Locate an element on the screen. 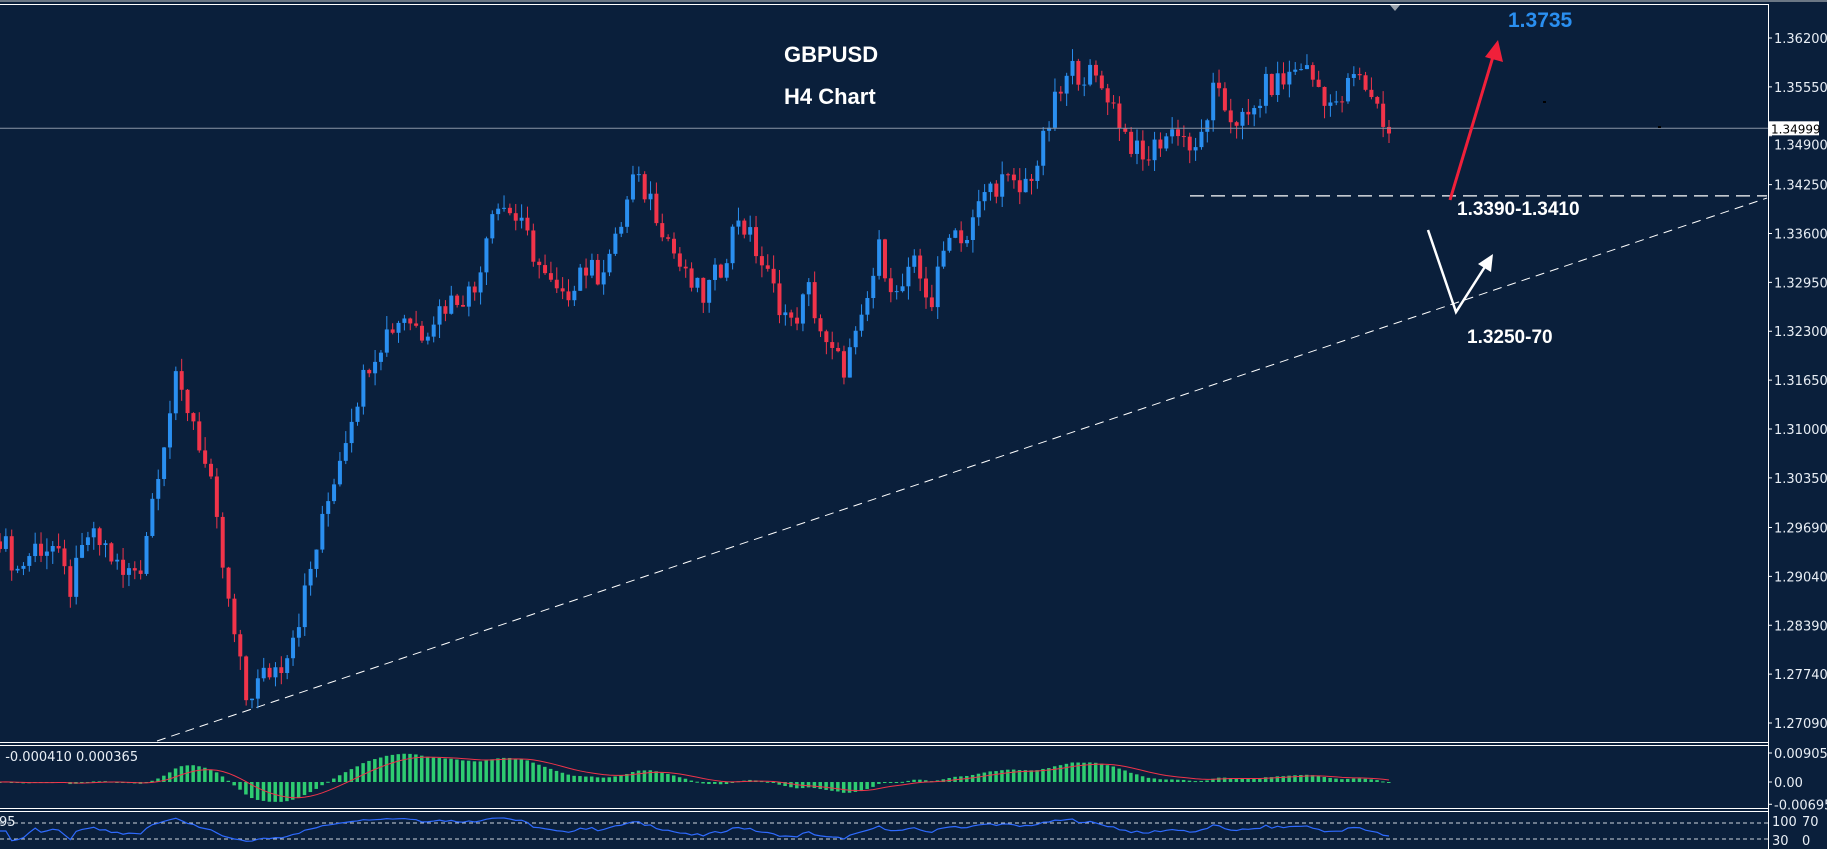 This screenshot has width=1827, height=849. chart-shift-marker-icon is located at coordinates (1395, 8).